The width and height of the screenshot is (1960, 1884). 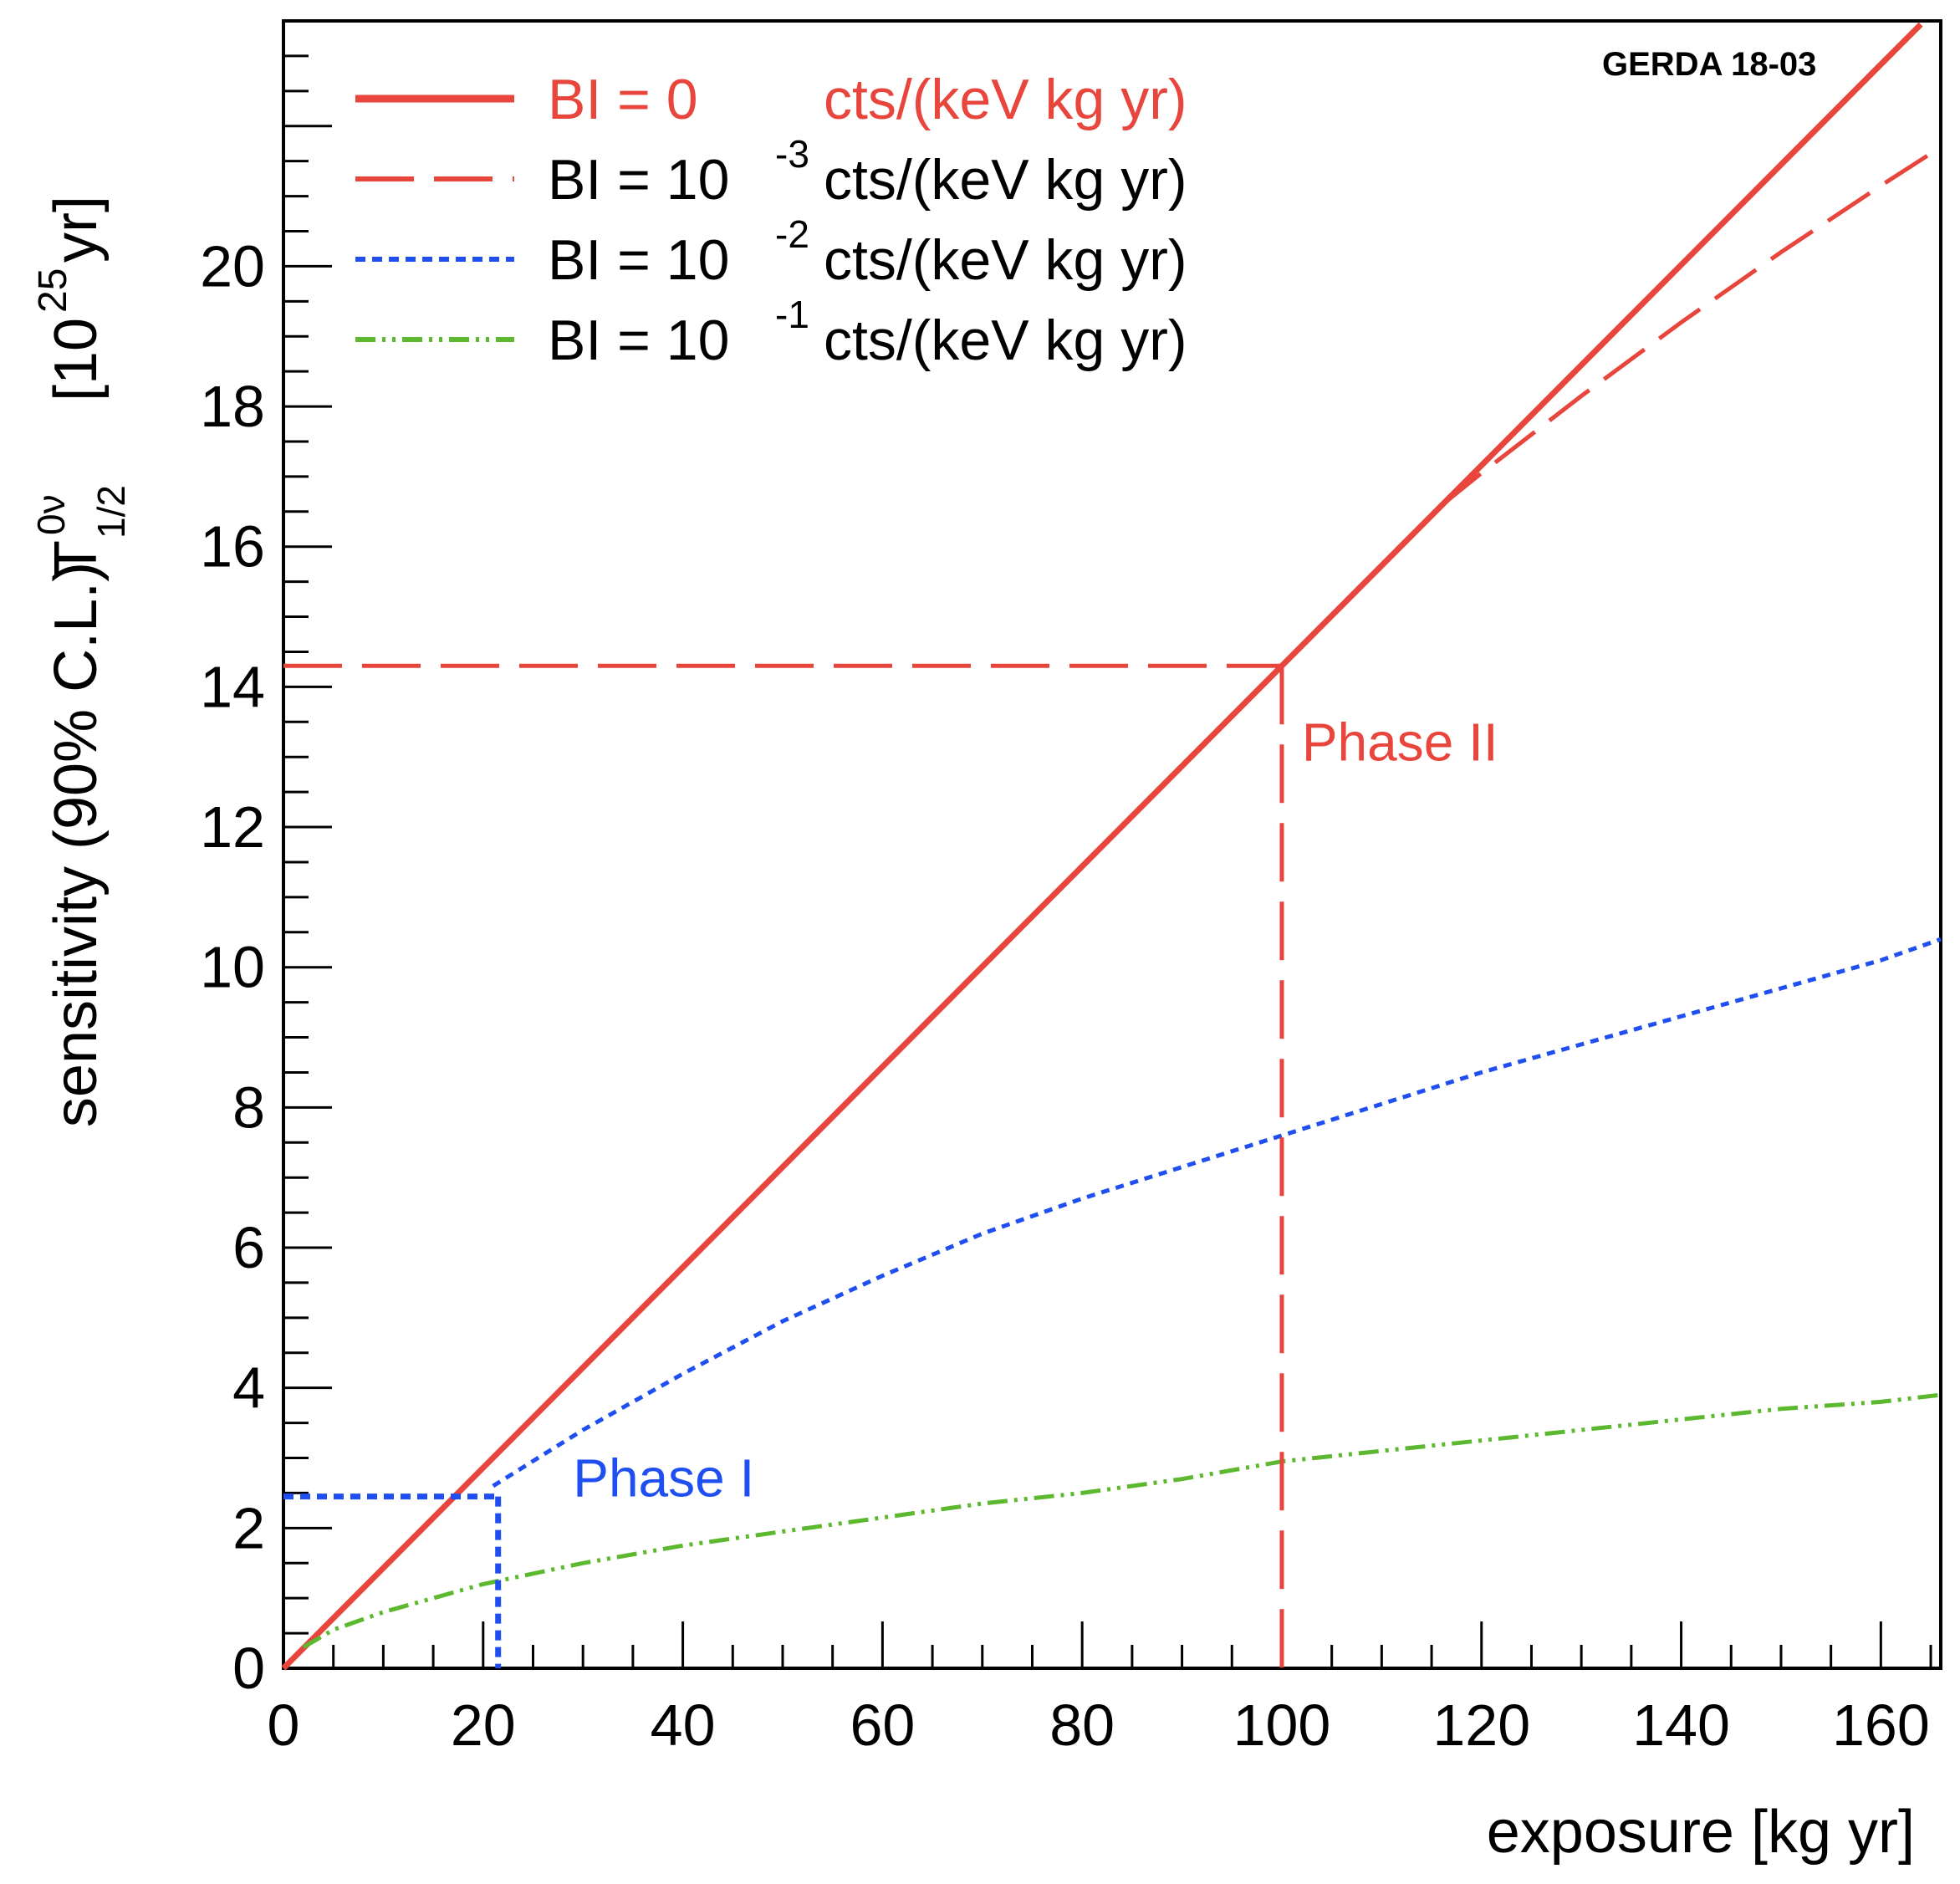 I want to click on x-axis-ticks, so click(x=1107, y=1644).